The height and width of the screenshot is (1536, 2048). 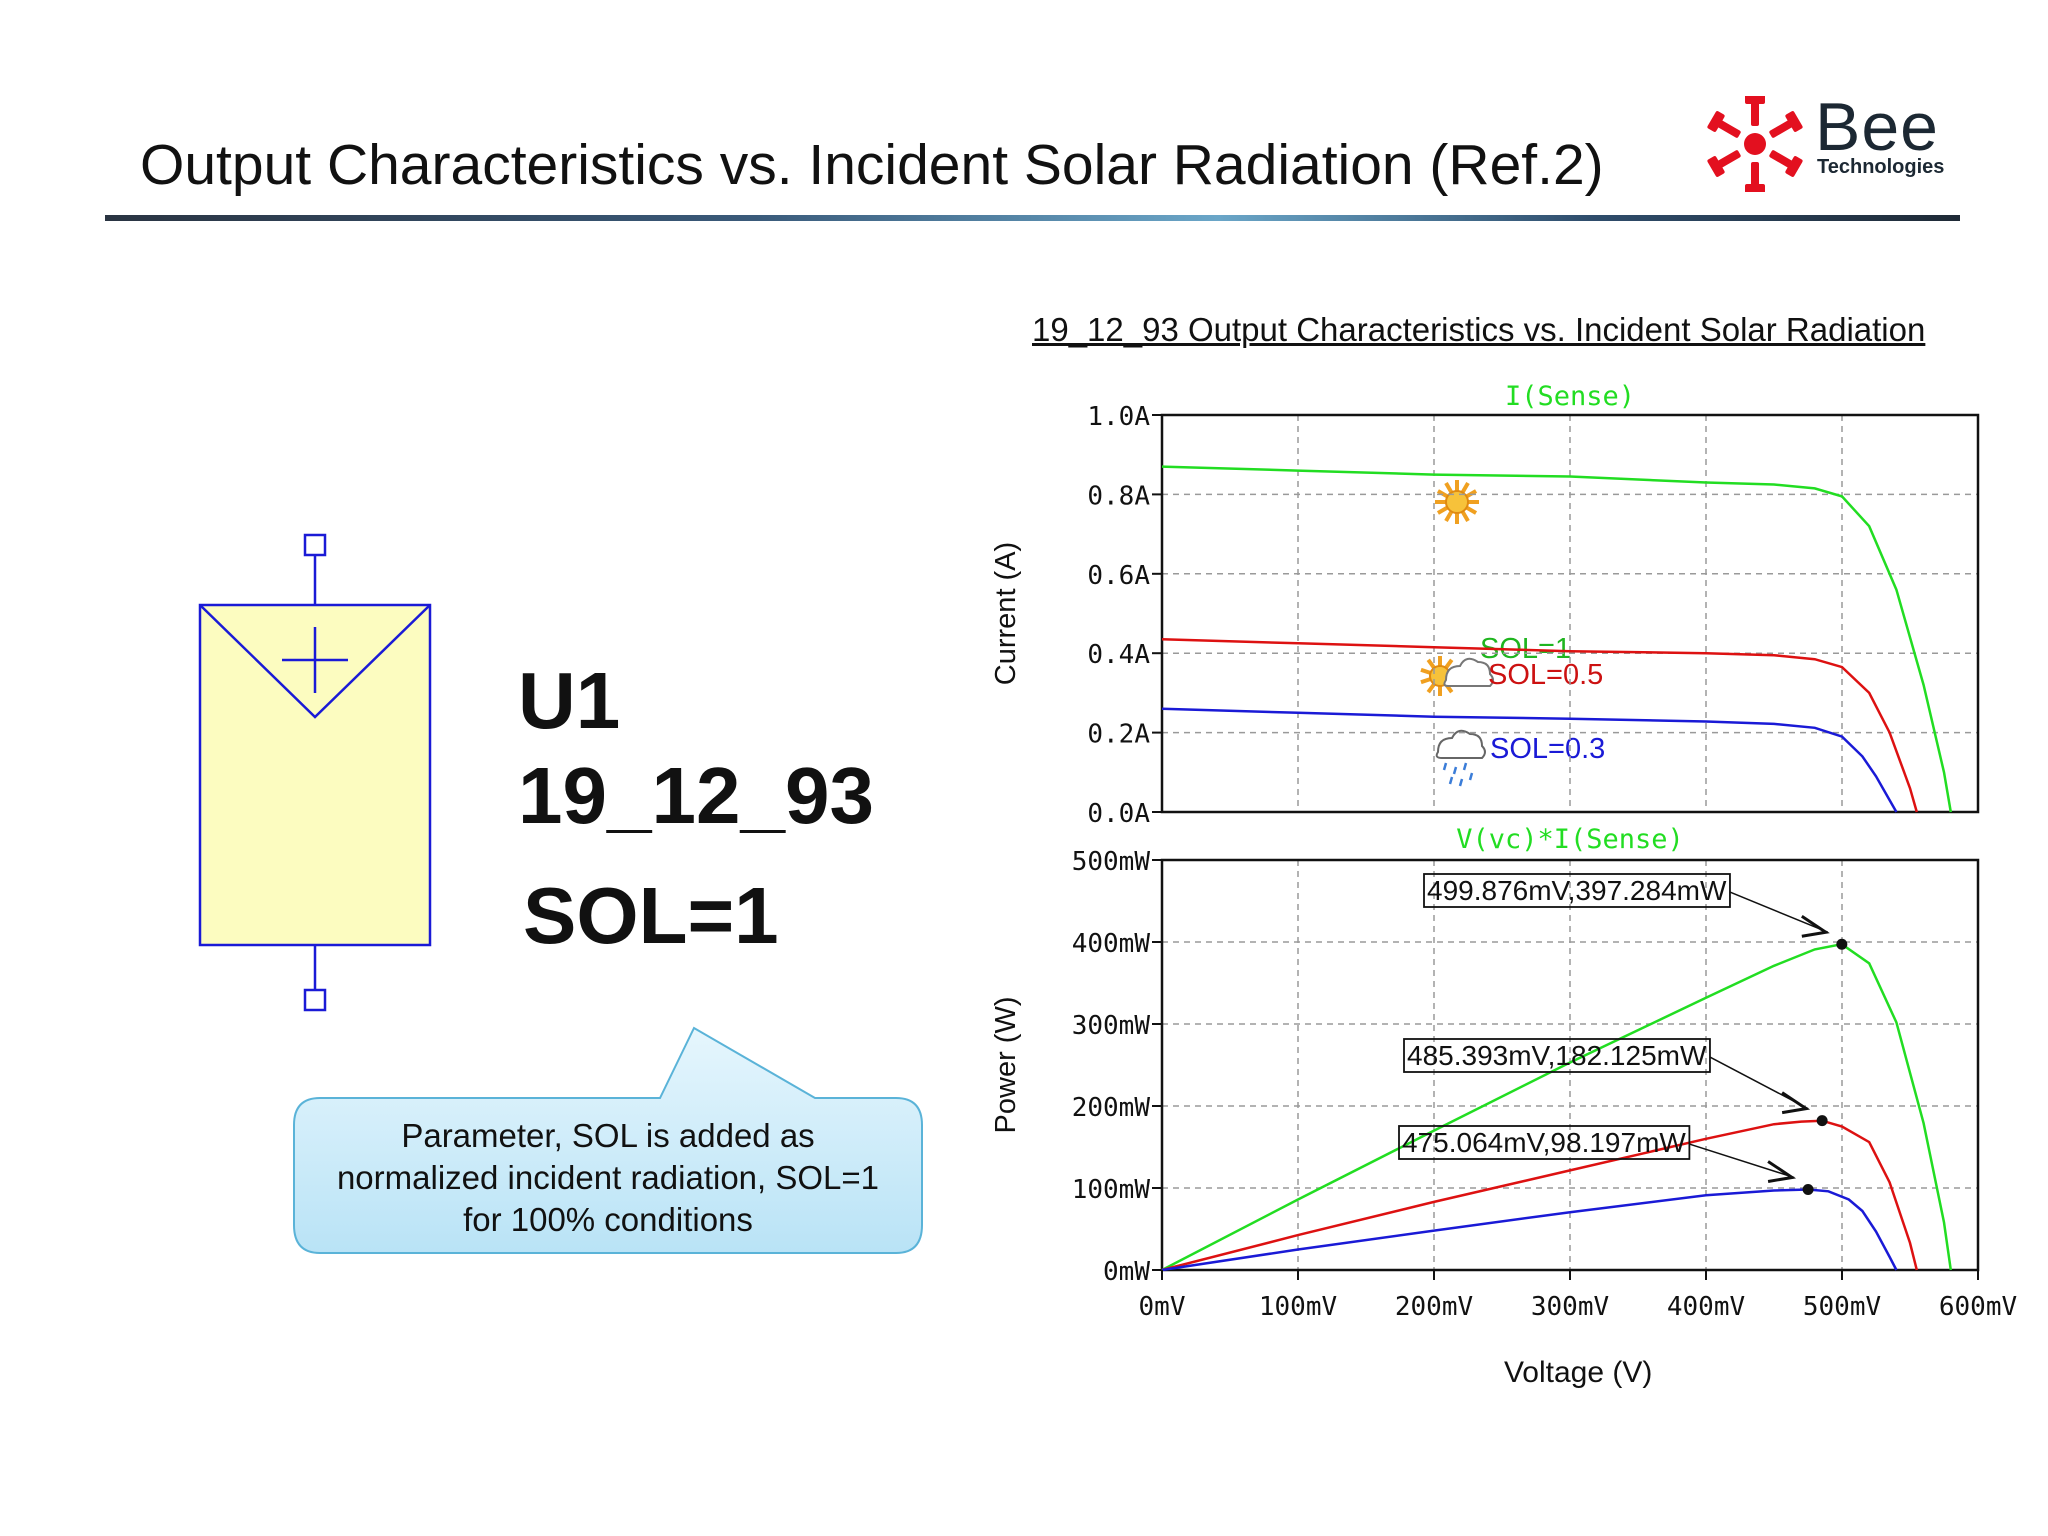 What do you see at coordinates (569, 700) in the screenshot?
I see `part-ref: U1` at bounding box center [569, 700].